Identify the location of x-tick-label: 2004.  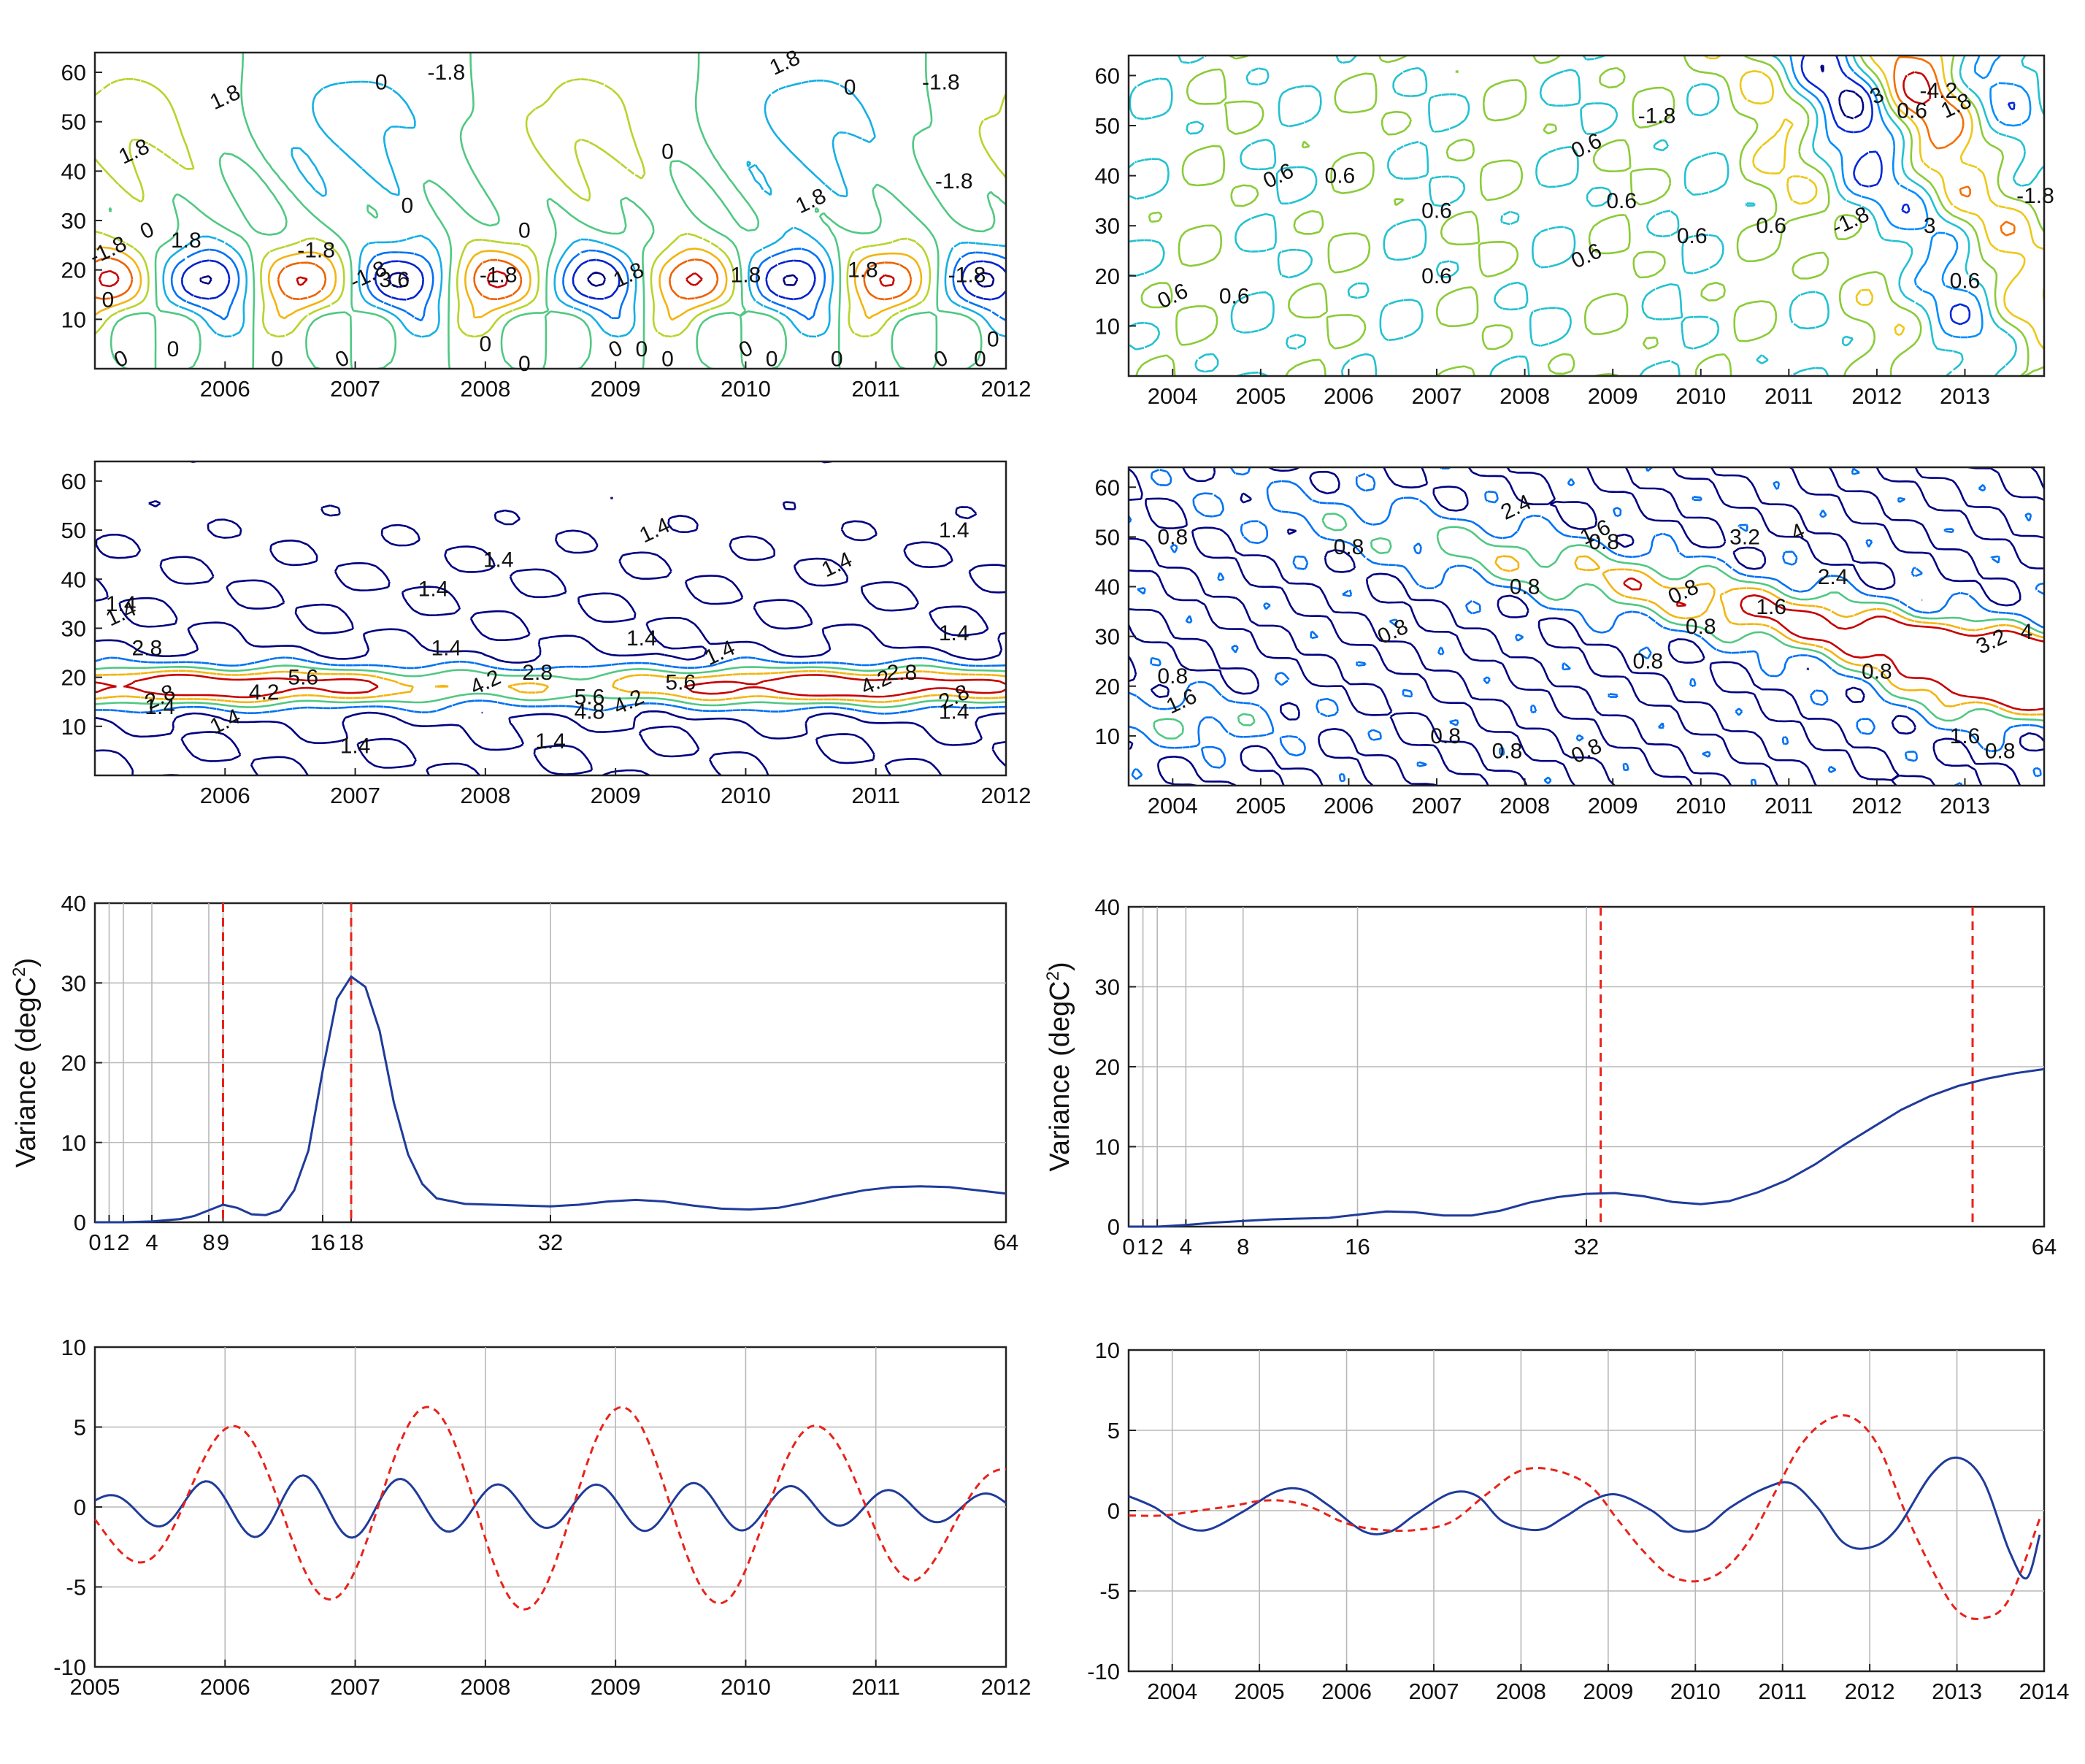
(1173, 805).